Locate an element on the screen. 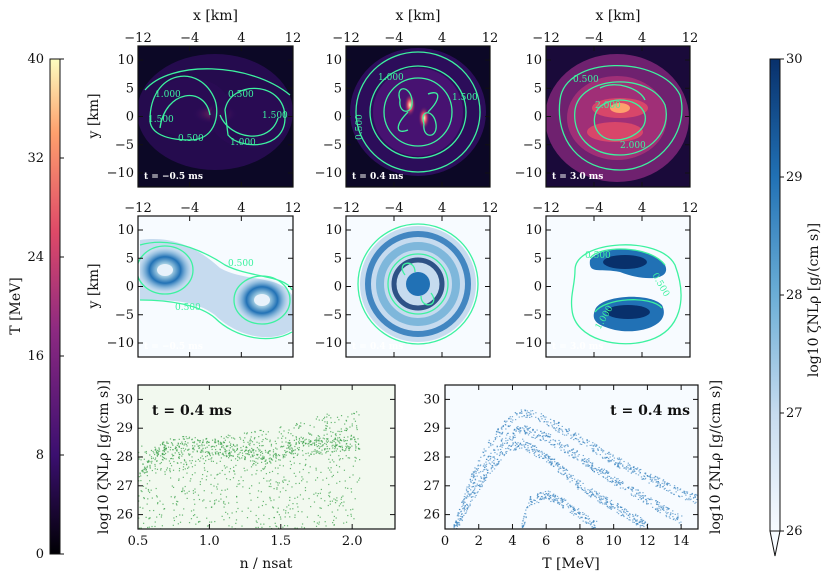  mid-panel-time-label: t = 0.4 ms is located at coordinates (377, 347).